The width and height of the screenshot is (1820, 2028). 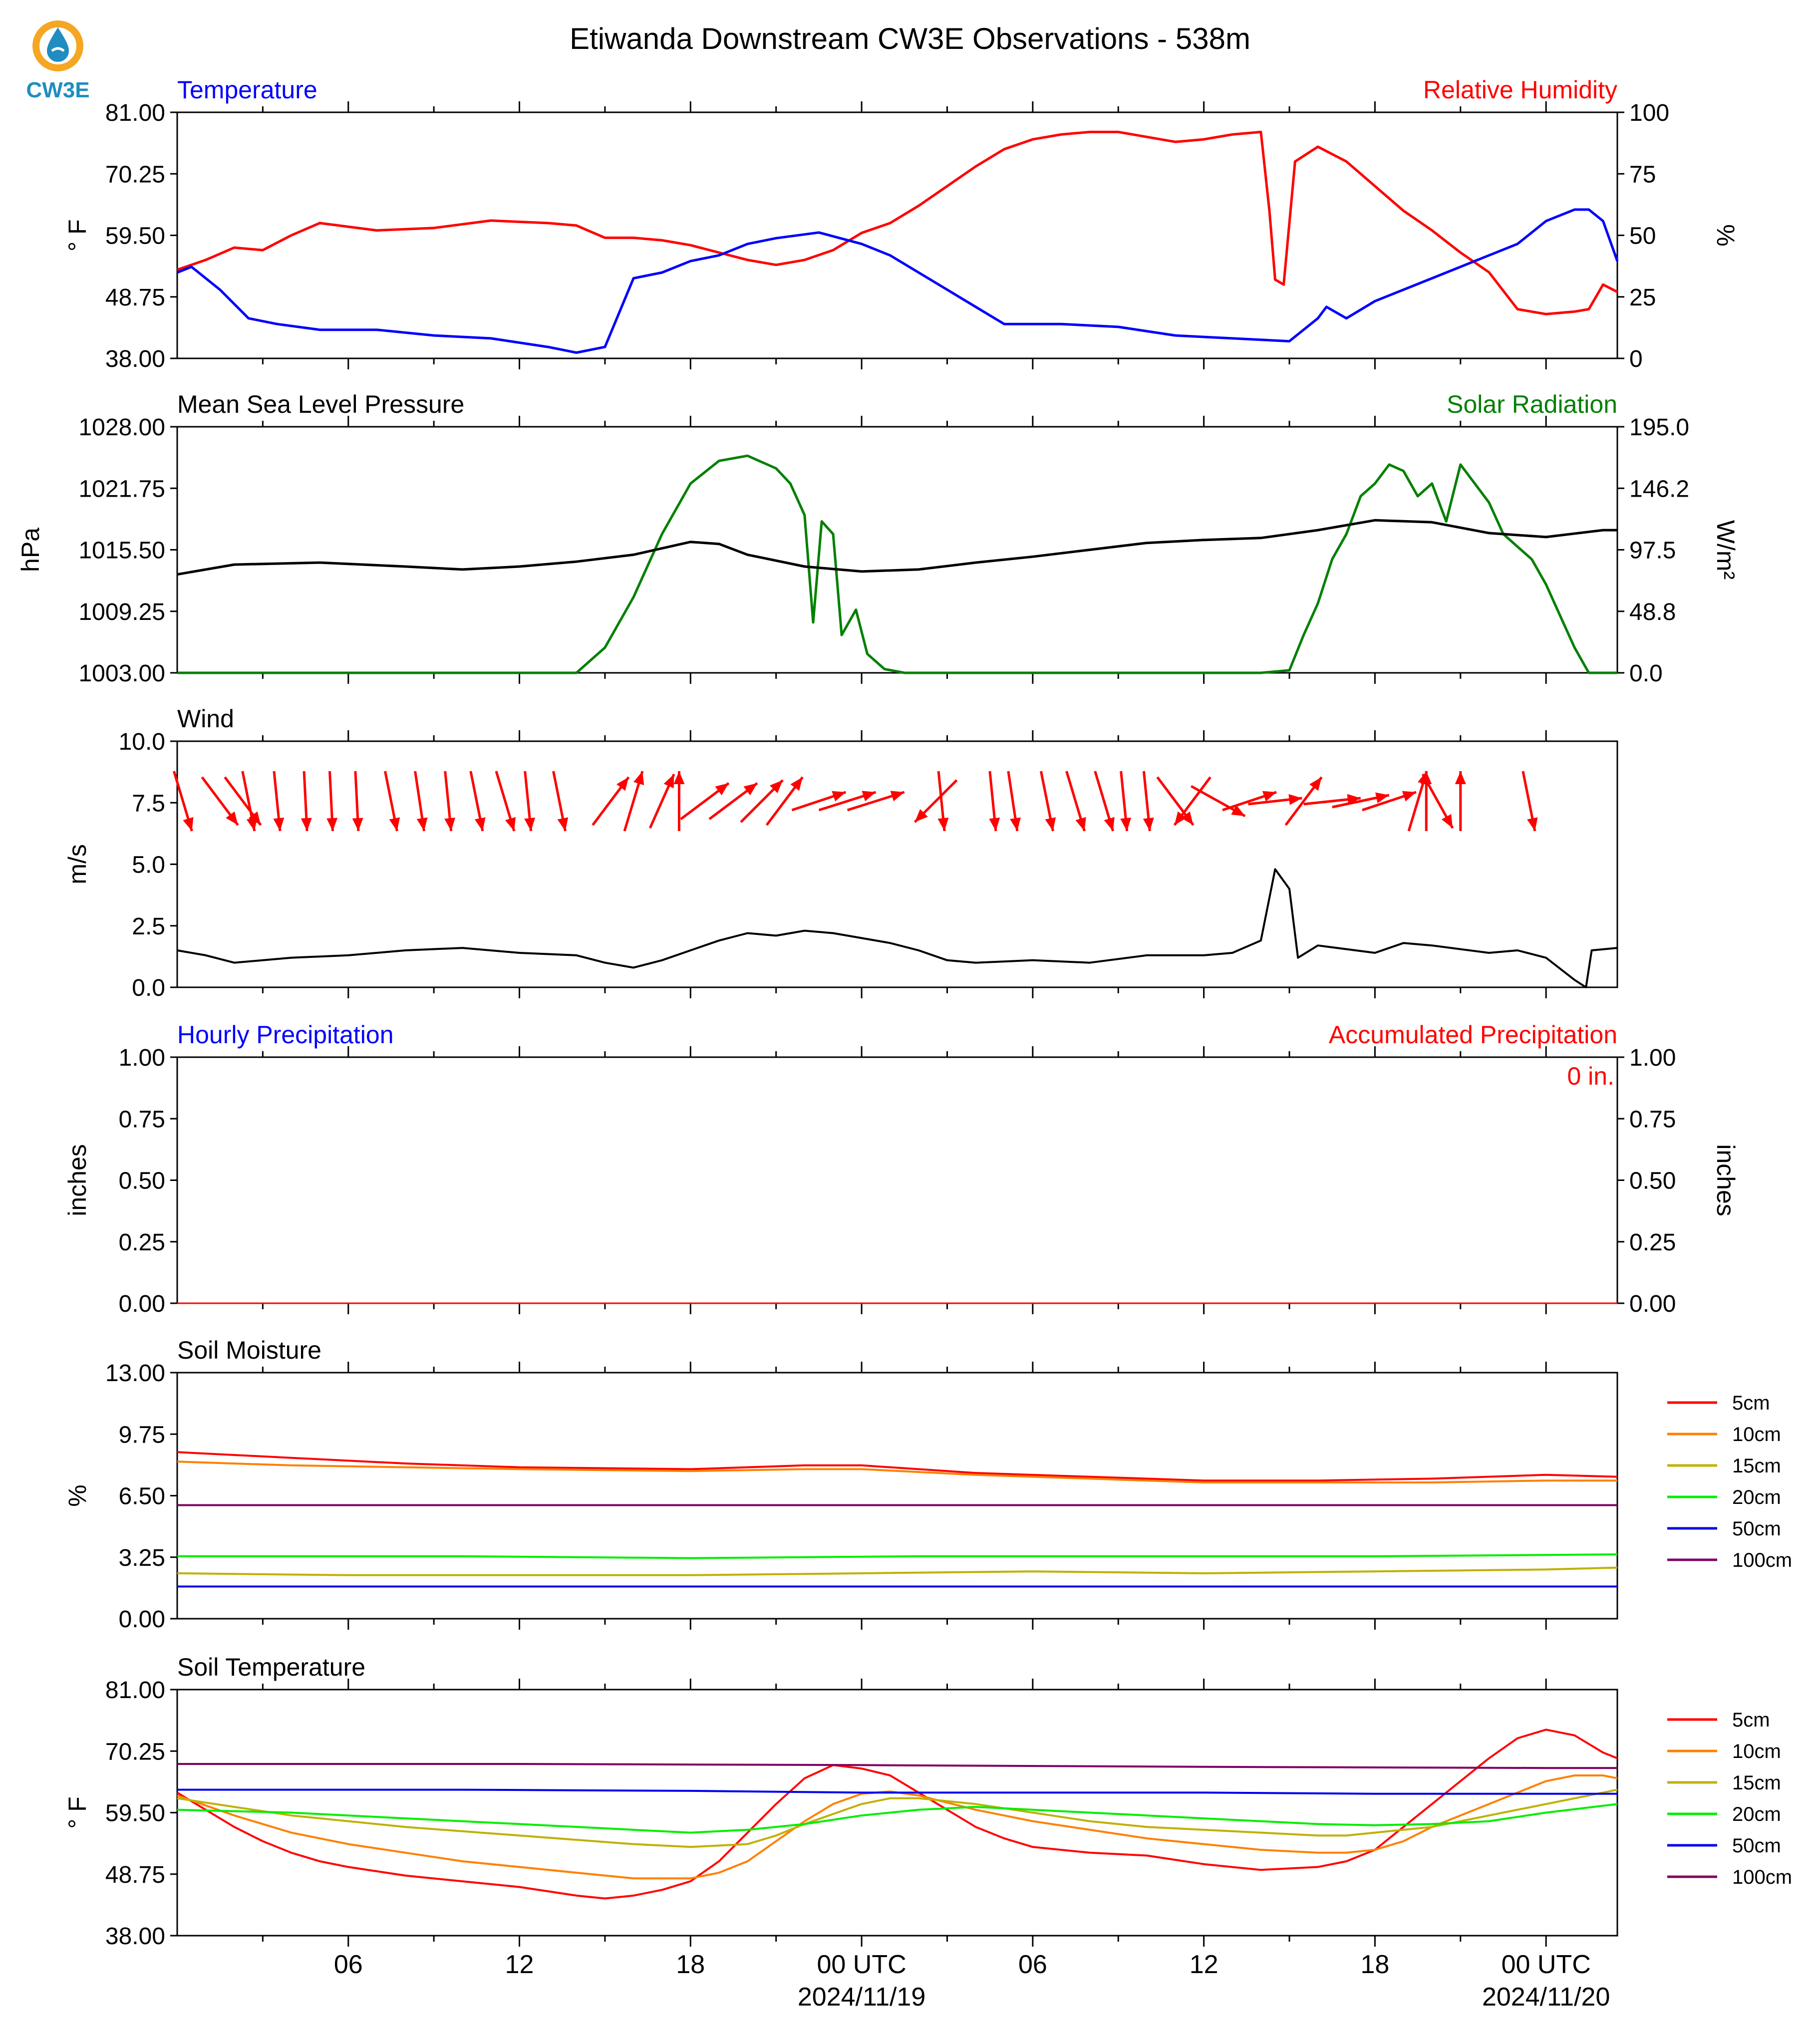 What do you see at coordinates (1726, 549) in the screenshot?
I see `y2-axis-label: W/m²` at bounding box center [1726, 549].